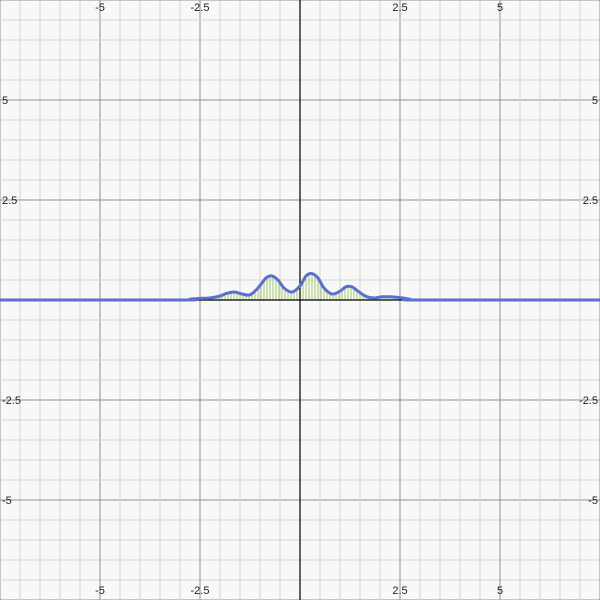 This screenshot has height=600, width=600. Describe the element at coordinates (5, 101) in the screenshot. I see `y-tick-label-left: 5` at that location.